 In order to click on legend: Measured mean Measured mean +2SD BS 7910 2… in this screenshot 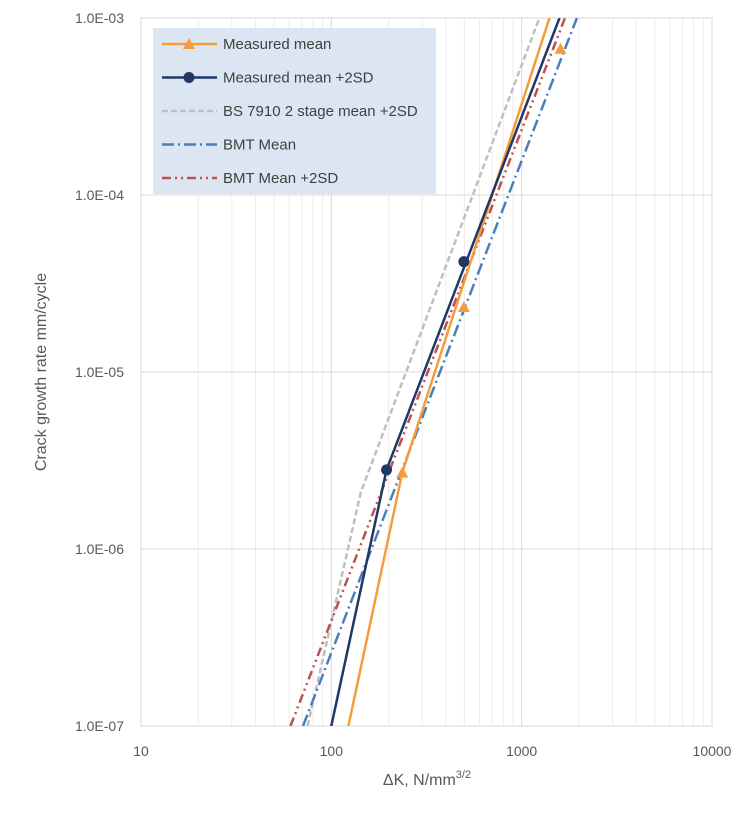, I will do `click(294, 111)`.